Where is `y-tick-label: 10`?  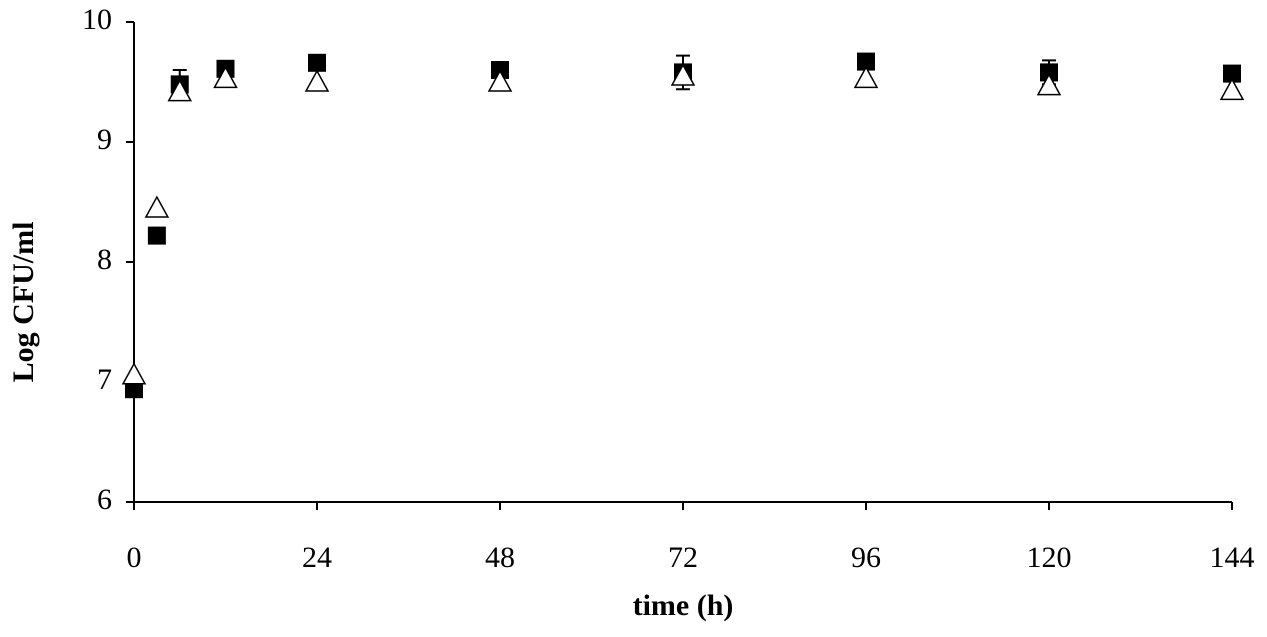
y-tick-label: 10 is located at coordinates (97, 19).